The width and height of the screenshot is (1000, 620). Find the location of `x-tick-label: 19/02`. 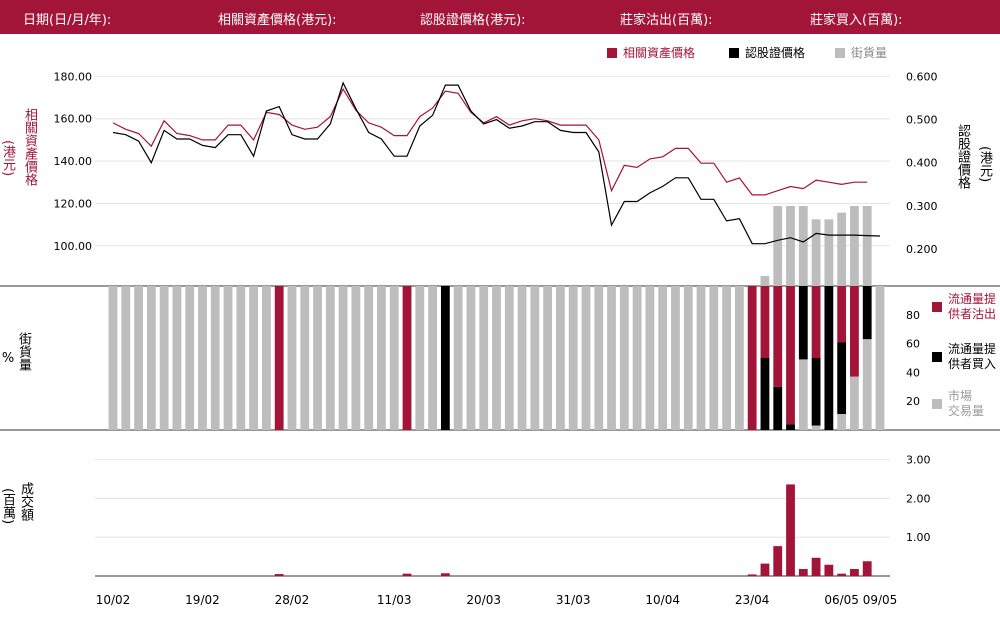

x-tick-label: 19/02 is located at coordinates (202, 600).